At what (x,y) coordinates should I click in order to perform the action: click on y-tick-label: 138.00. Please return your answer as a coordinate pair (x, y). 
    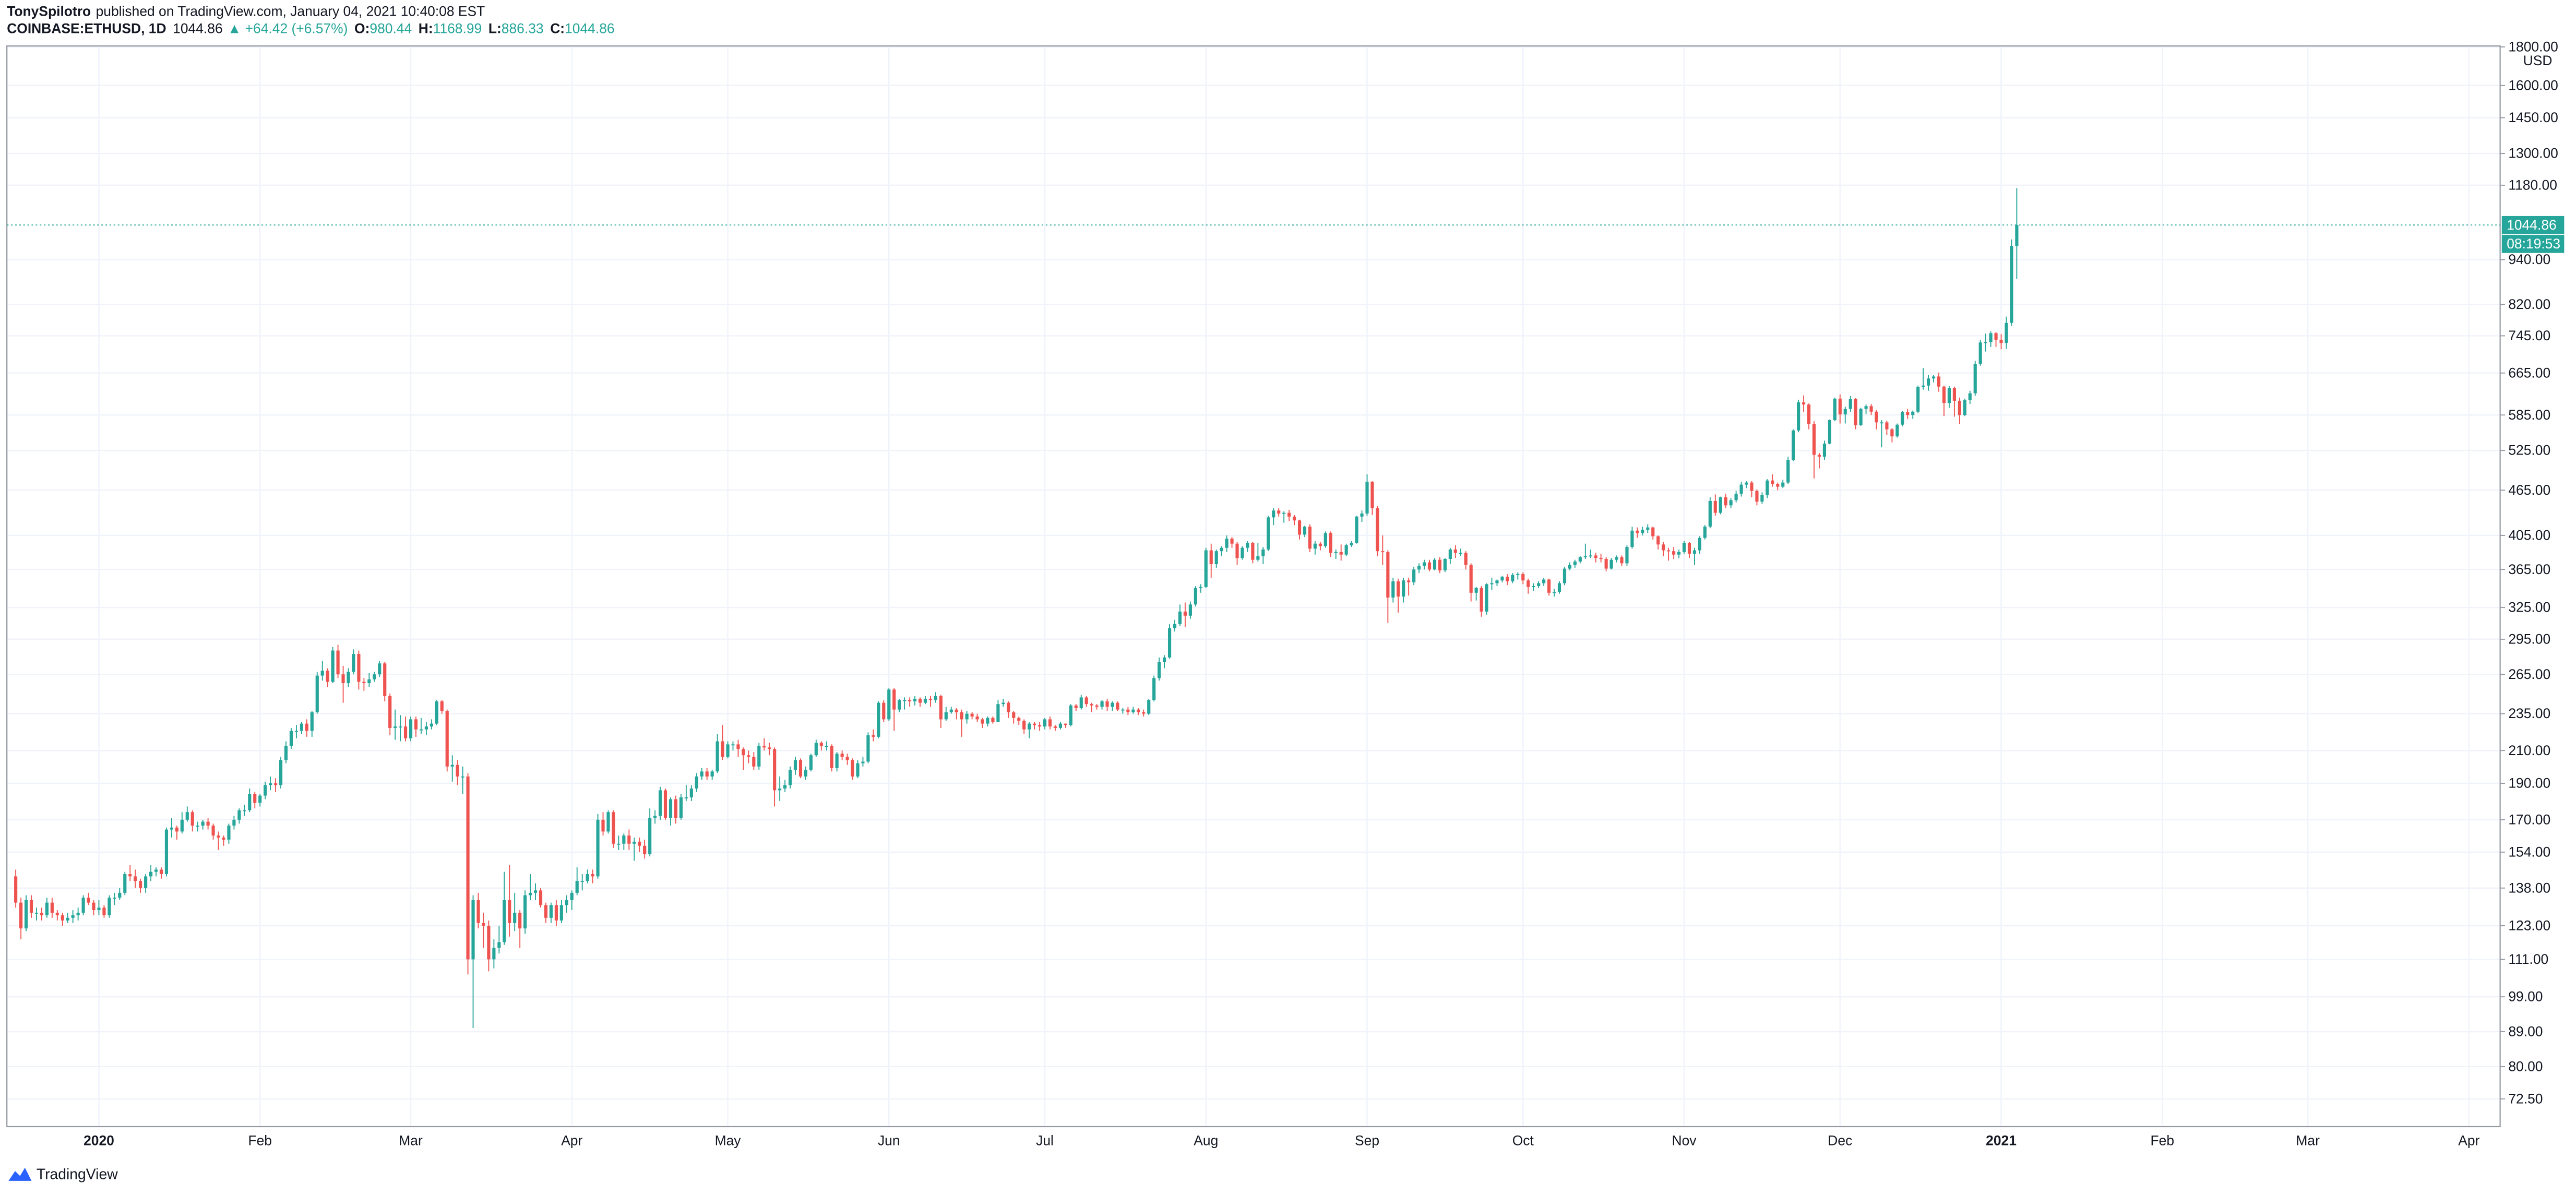
    Looking at the image, I should click on (2529, 888).